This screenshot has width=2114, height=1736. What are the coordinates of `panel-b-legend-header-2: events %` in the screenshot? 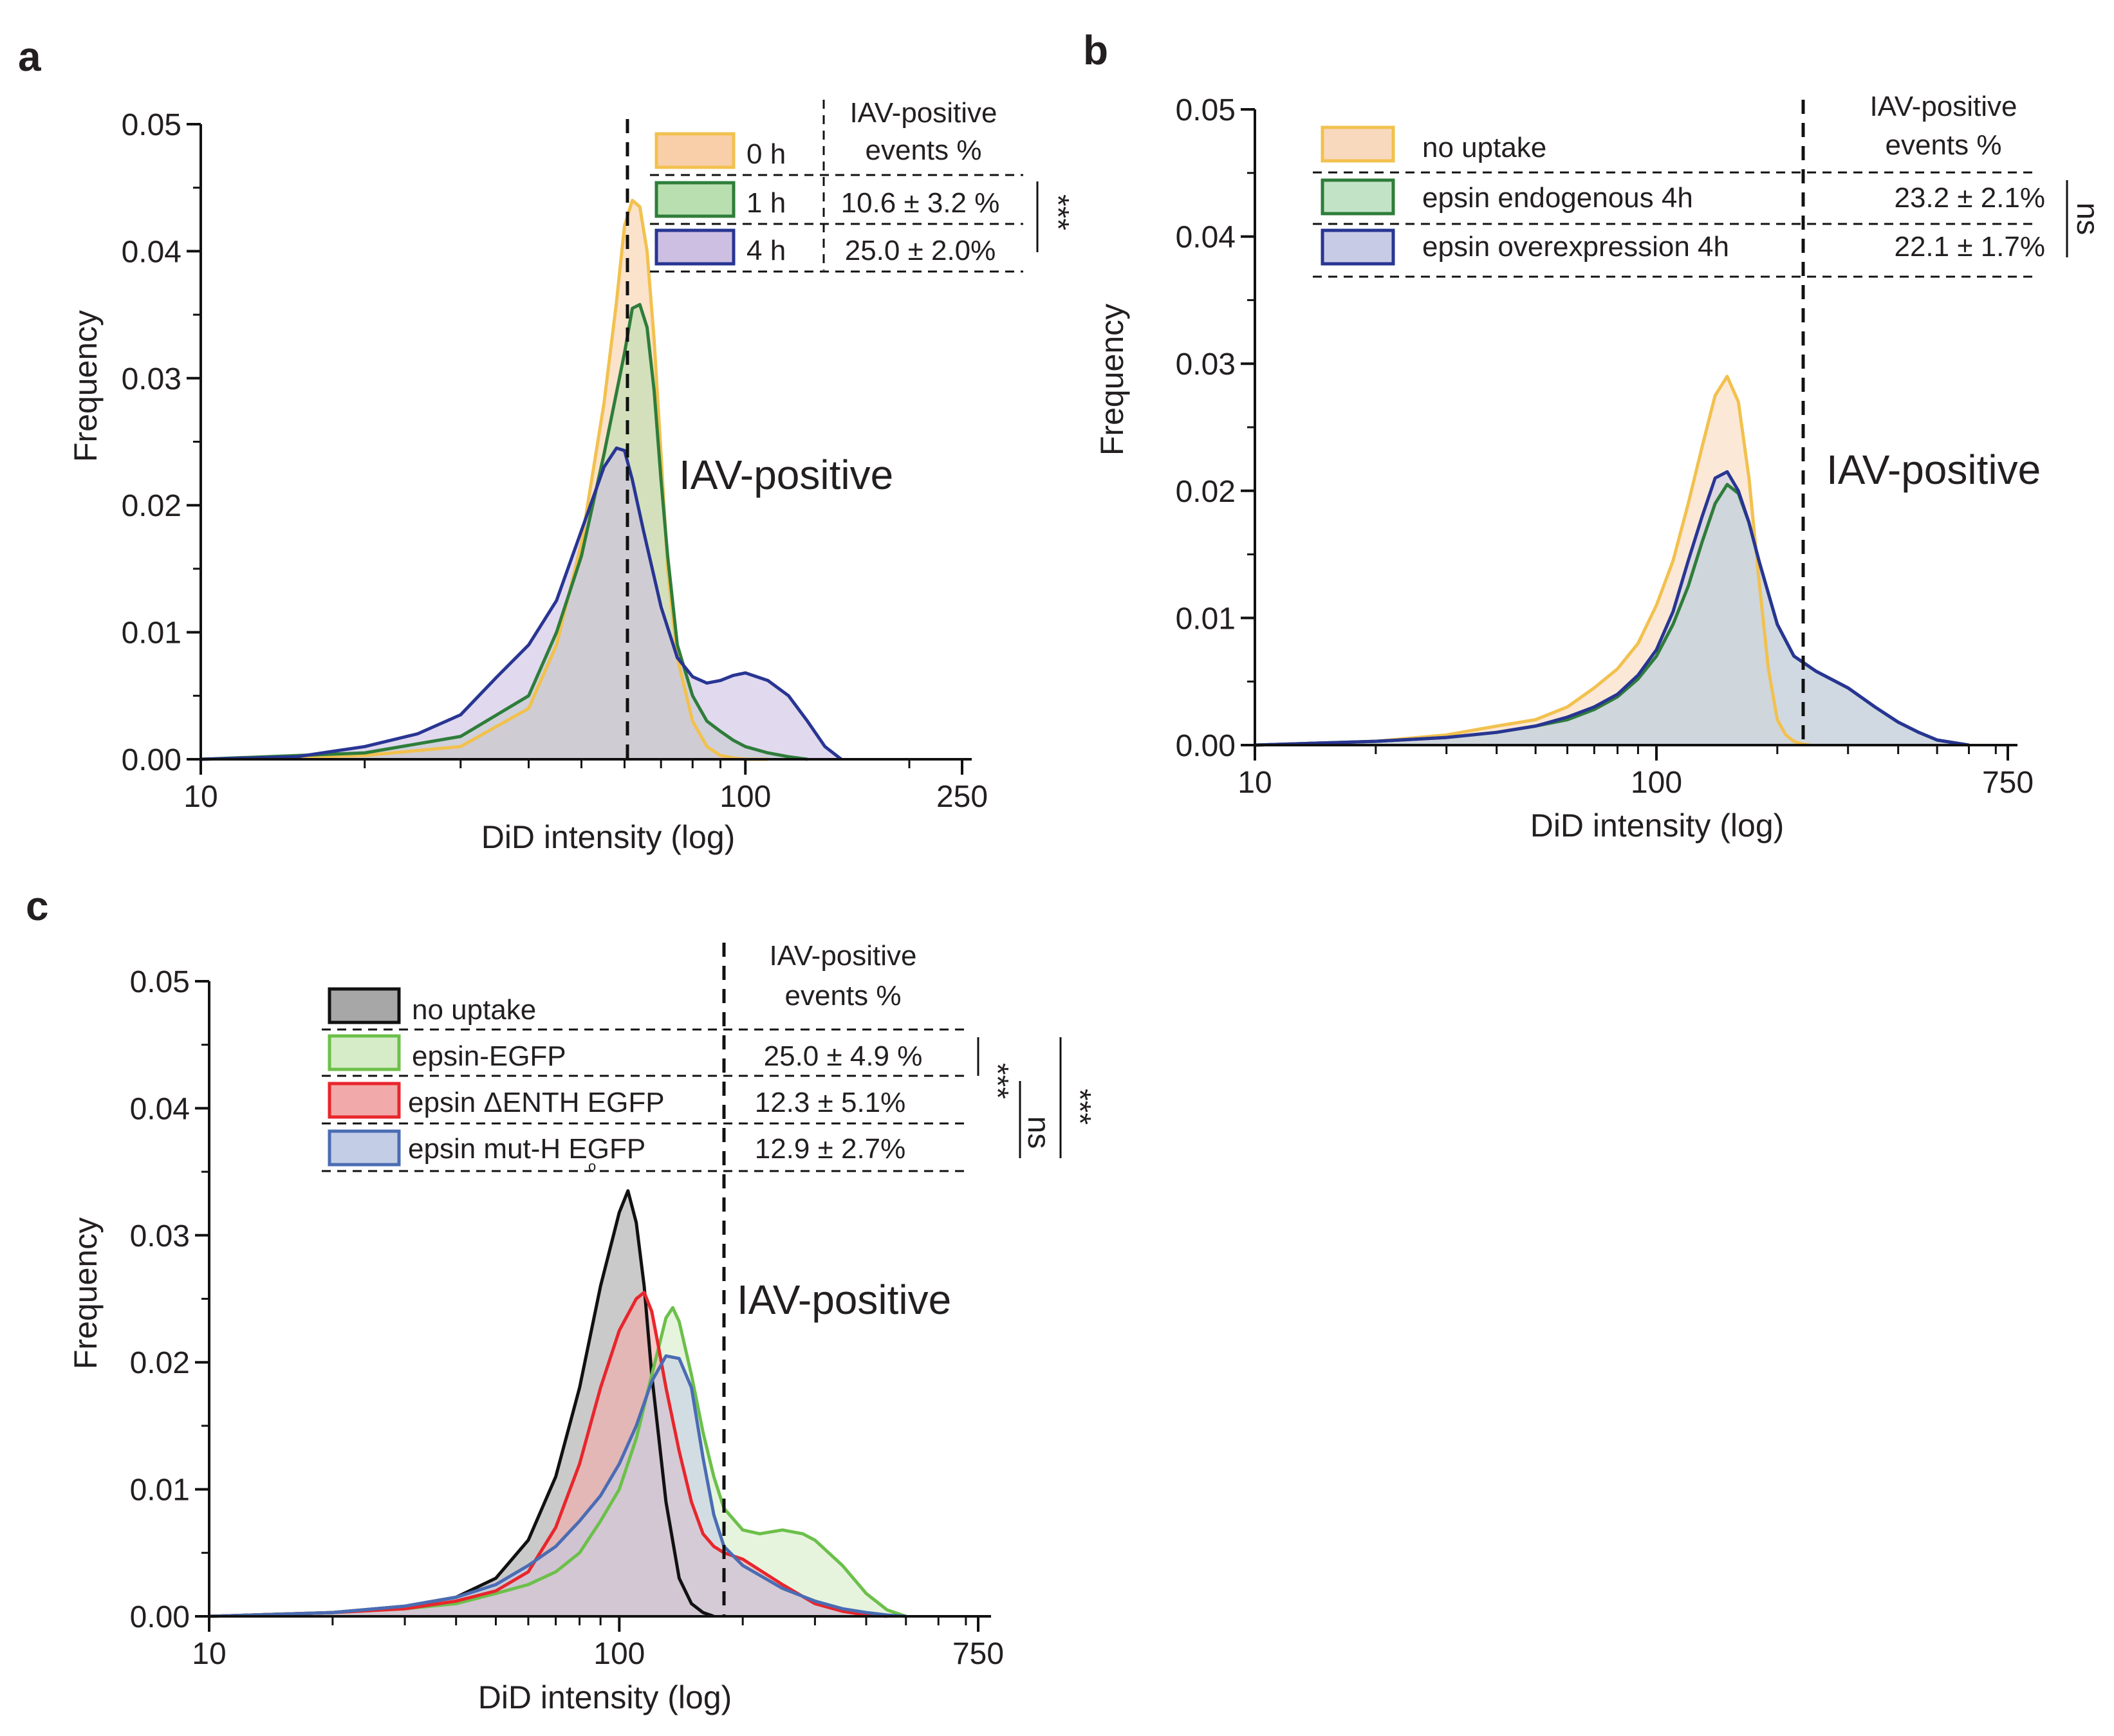 It's located at (1944, 145).